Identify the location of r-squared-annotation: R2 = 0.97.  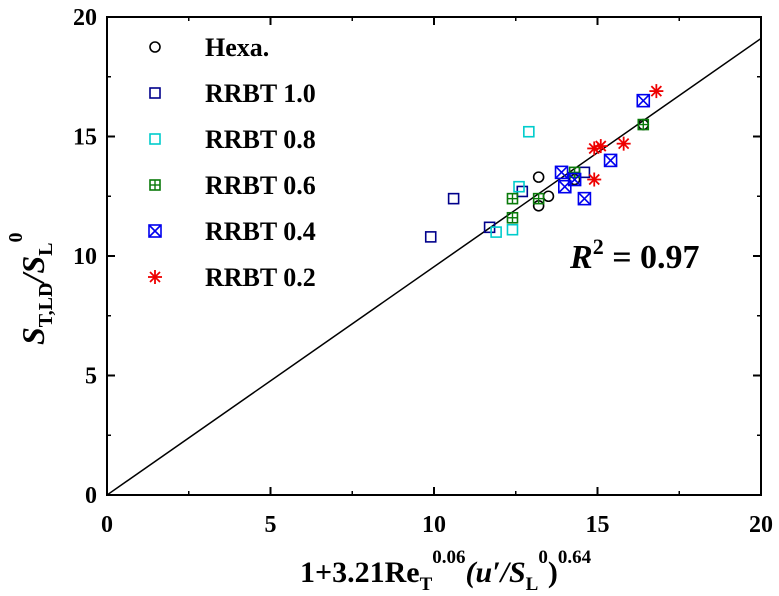
(634, 255).